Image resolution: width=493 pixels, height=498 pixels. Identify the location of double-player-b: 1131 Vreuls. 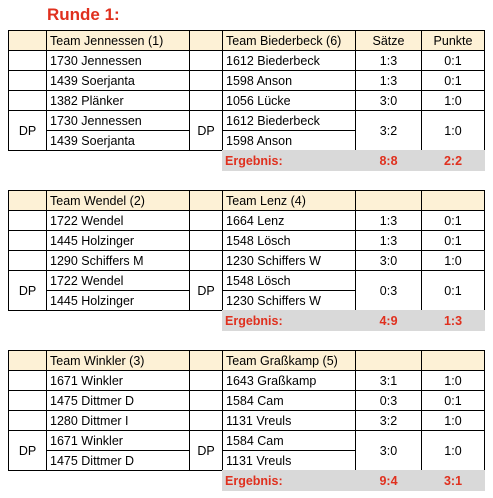
(289, 460).